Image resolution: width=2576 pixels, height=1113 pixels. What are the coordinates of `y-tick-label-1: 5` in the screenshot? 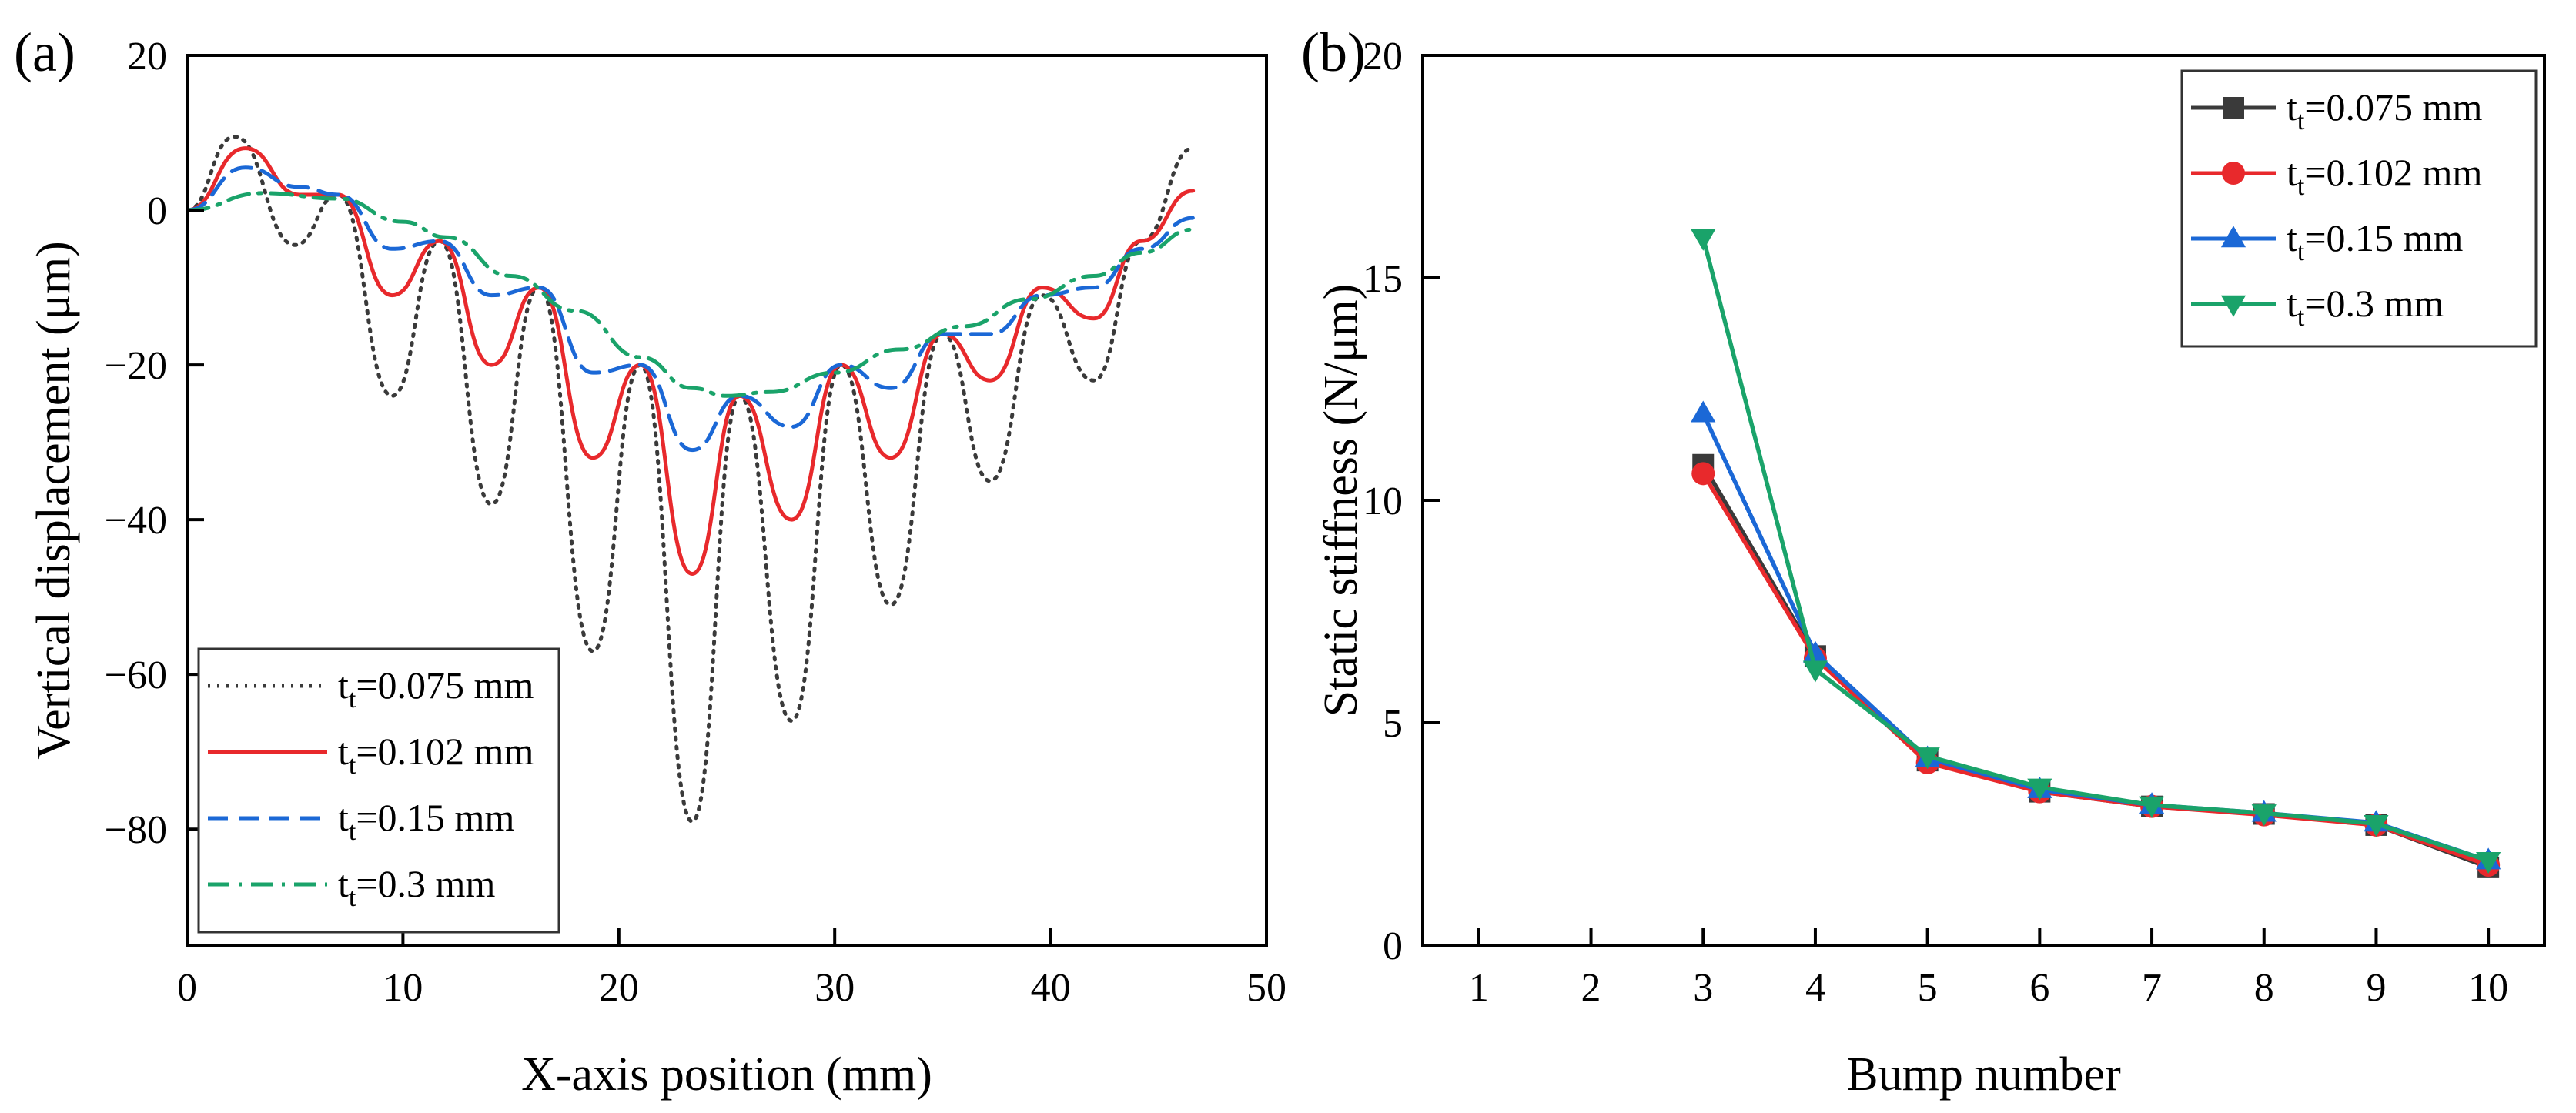 It's located at (1393, 724).